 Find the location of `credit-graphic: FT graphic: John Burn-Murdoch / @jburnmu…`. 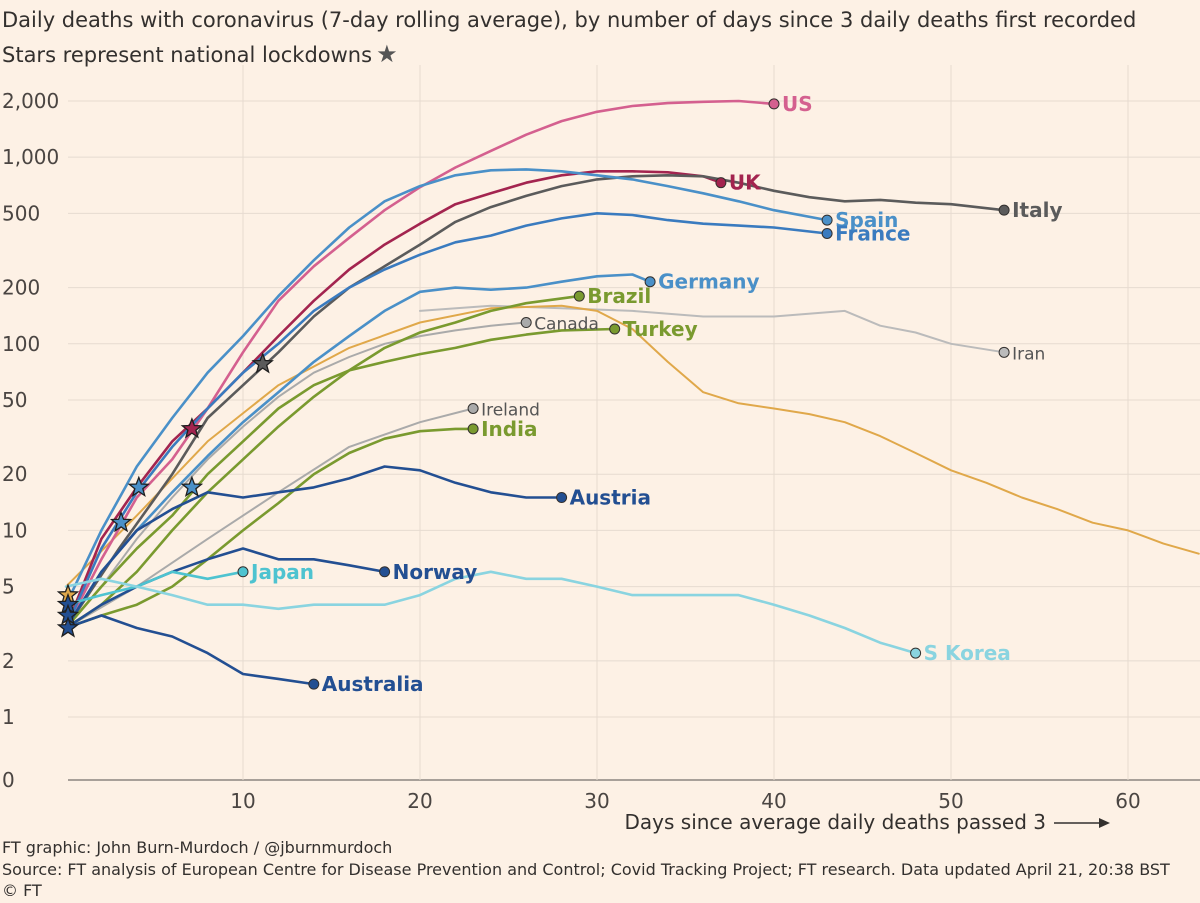

credit-graphic: FT graphic: John Burn-Murdoch / @jburnmu… is located at coordinates (197, 847).